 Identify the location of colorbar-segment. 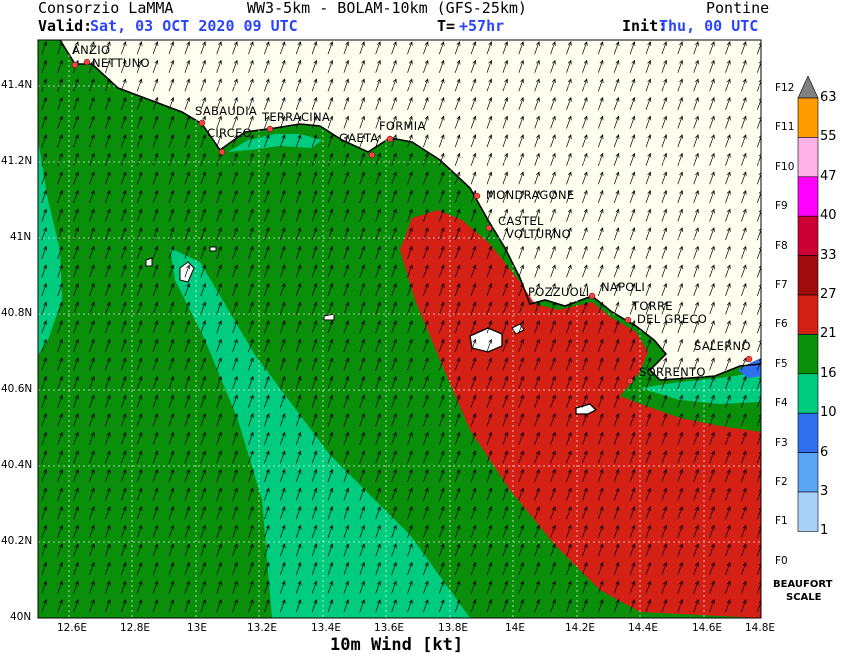
(808, 393).